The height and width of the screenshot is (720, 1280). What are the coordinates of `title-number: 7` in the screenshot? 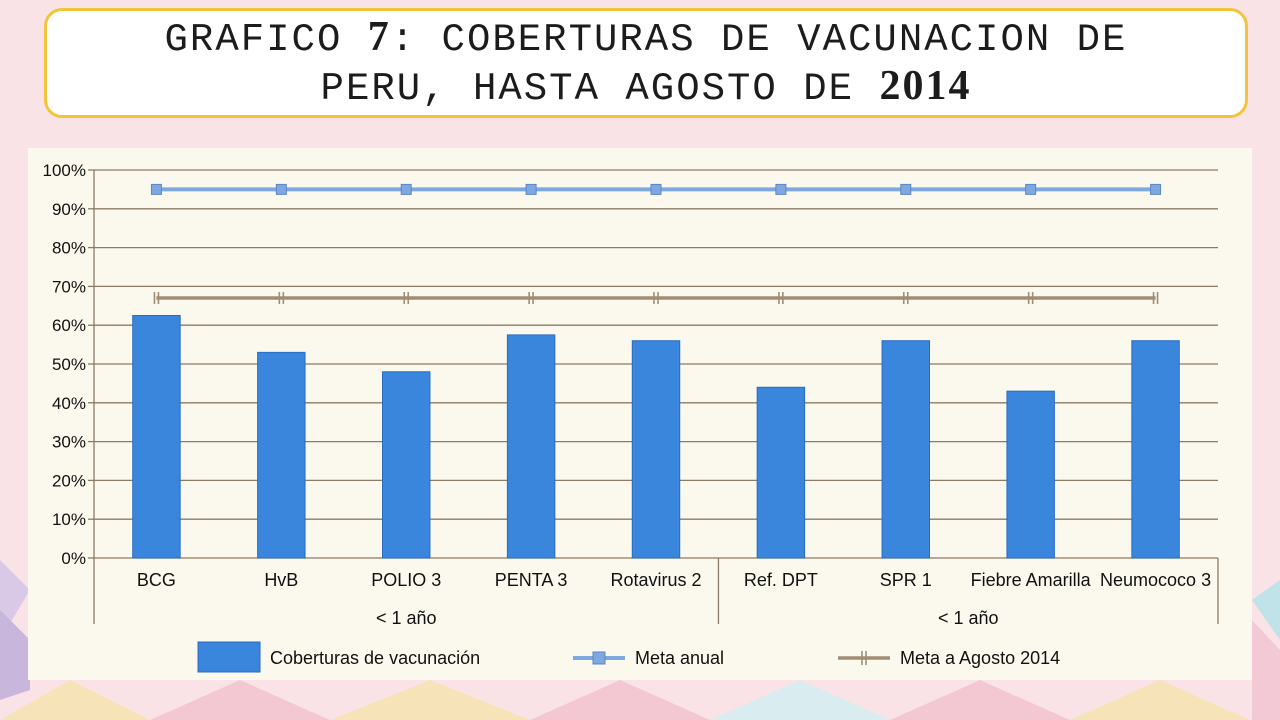 It's located at (379, 37).